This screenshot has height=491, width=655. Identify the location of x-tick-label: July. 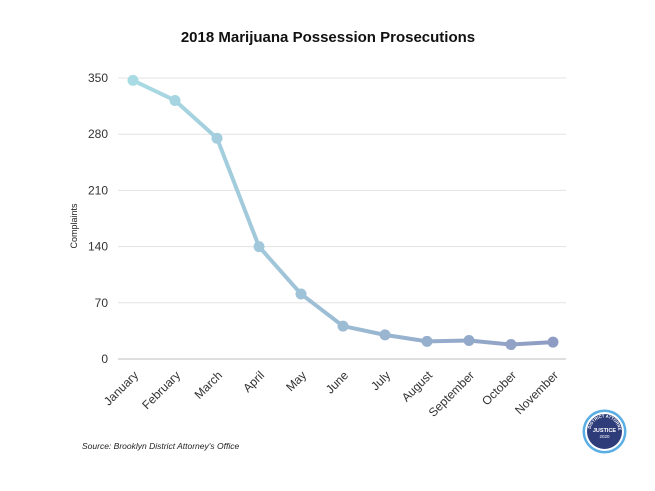
(380, 380).